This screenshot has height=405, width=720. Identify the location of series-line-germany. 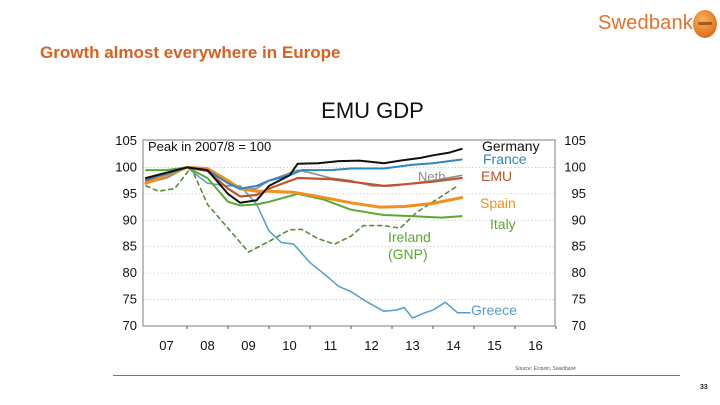
(304, 175).